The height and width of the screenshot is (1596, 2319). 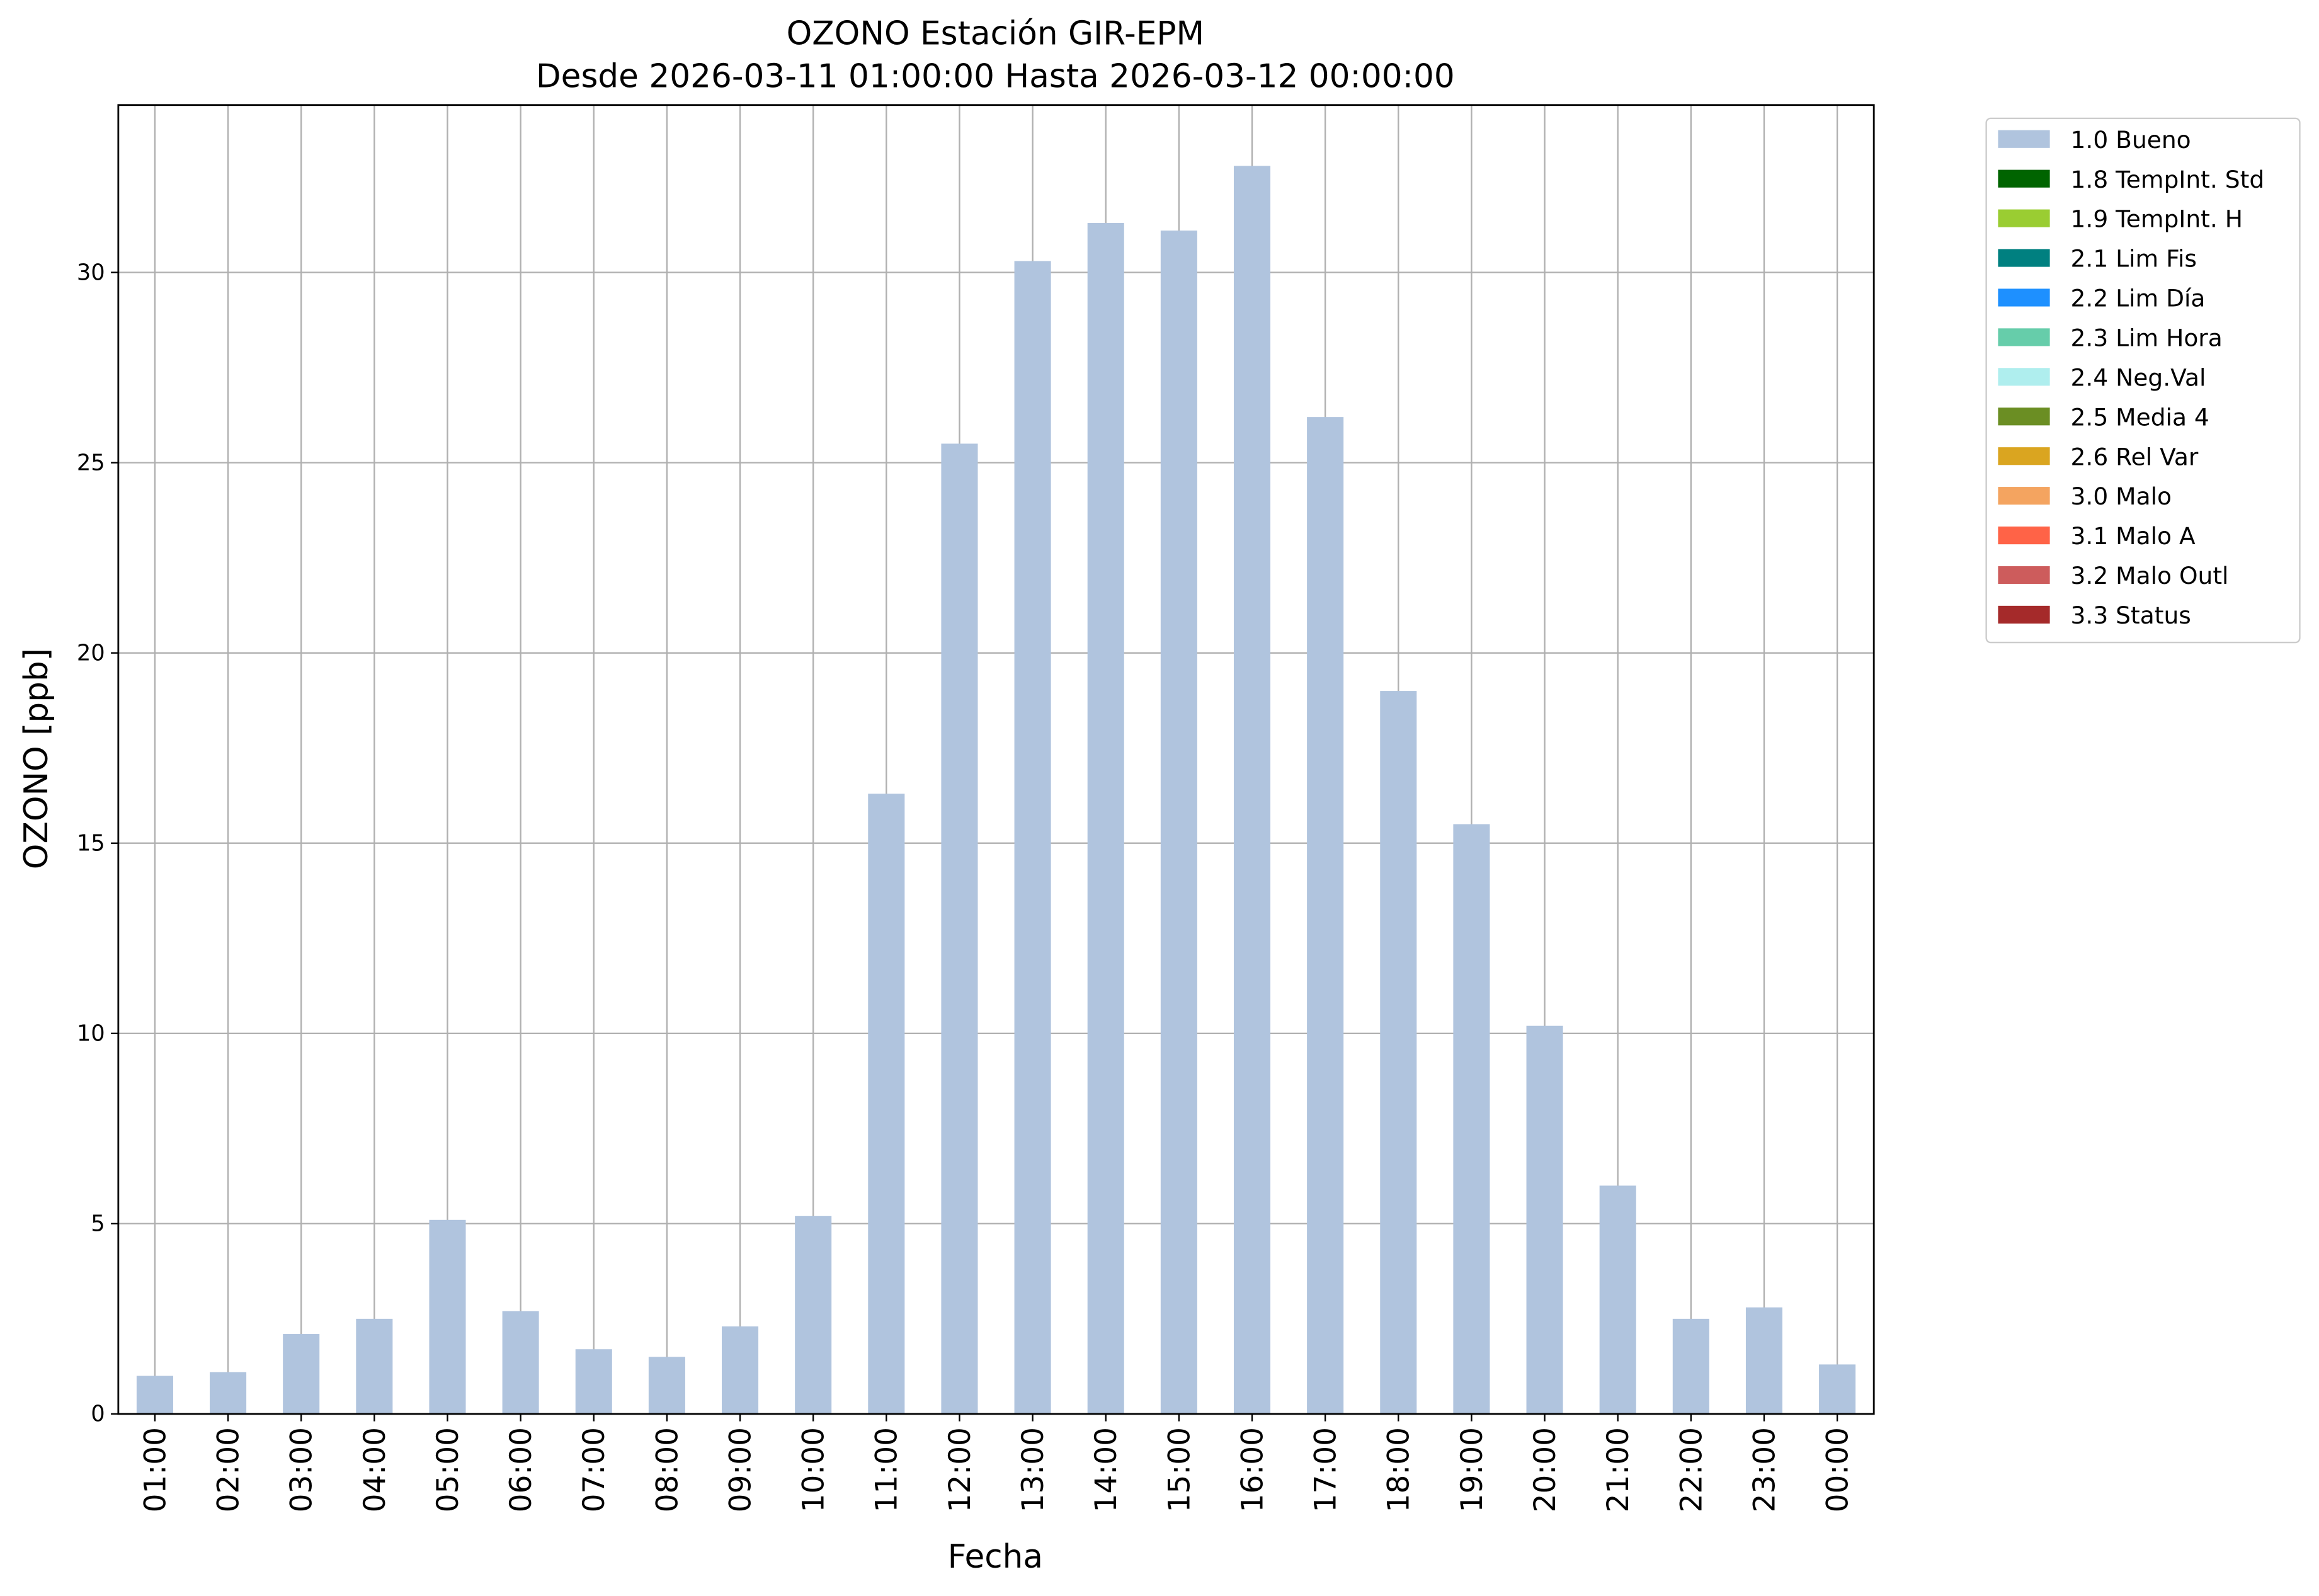 What do you see at coordinates (667, 1469) in the screenshot?
I see `x-tick-label: 08:00` at bounding box center [667, 1469].